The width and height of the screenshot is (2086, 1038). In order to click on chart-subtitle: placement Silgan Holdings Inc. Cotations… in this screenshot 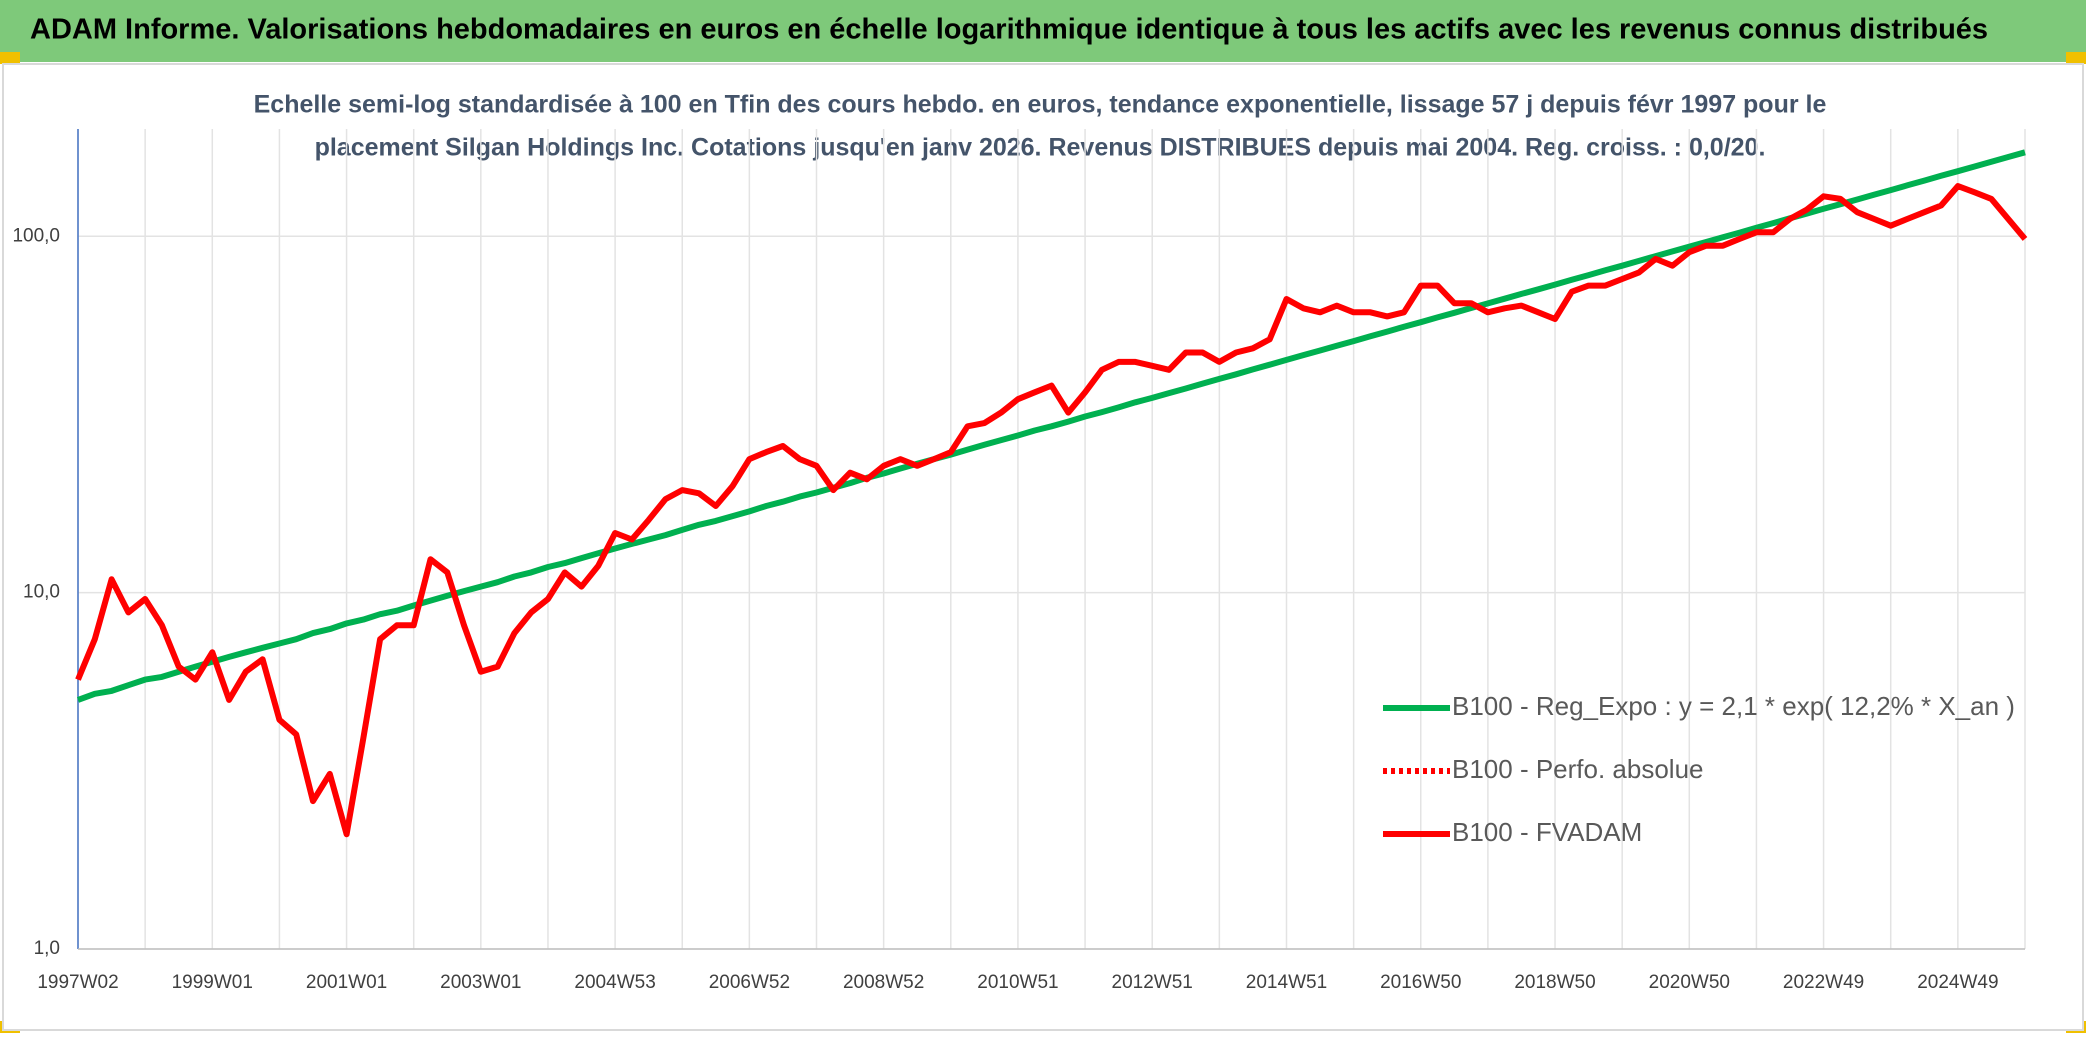, I will do `click(1040, 148)`.